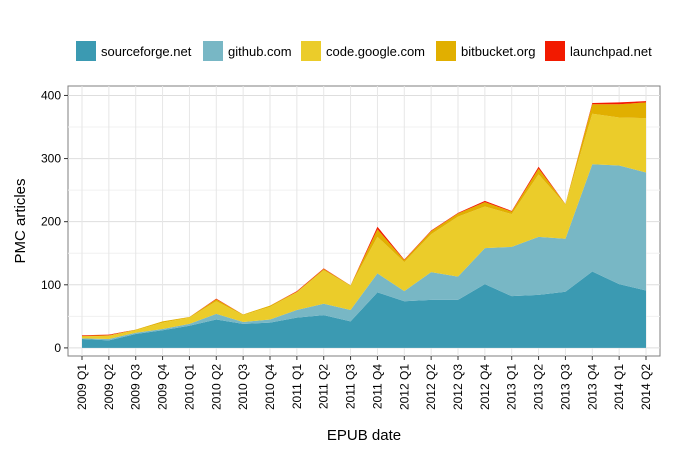 The image size is (681, 452). I want to click on x-tick-label: 2012 Q1, so click(404, 387).